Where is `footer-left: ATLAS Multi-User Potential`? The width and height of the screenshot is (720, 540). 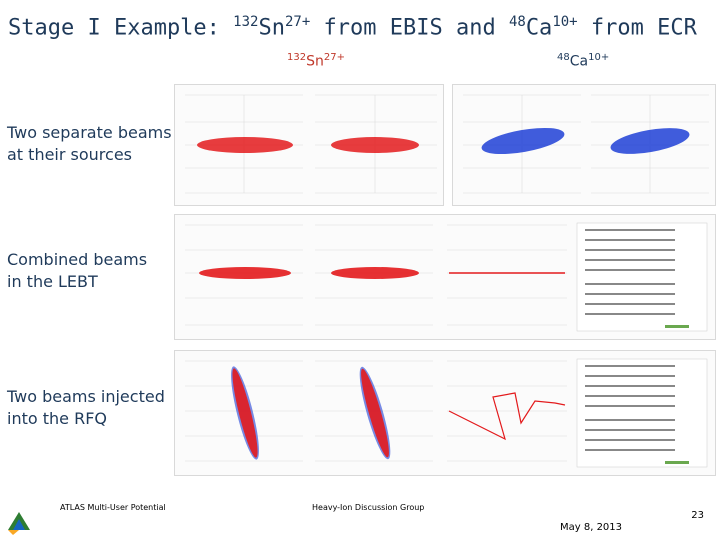 footer-left: ATLAS Multi-User Potential is located at coordinates (113, 507).